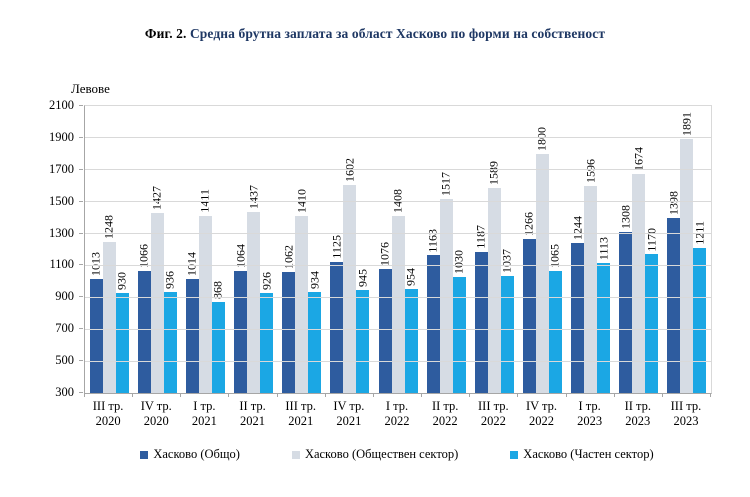  I want to click on x-category-label: IV тр. 2021, so click(349, 414).